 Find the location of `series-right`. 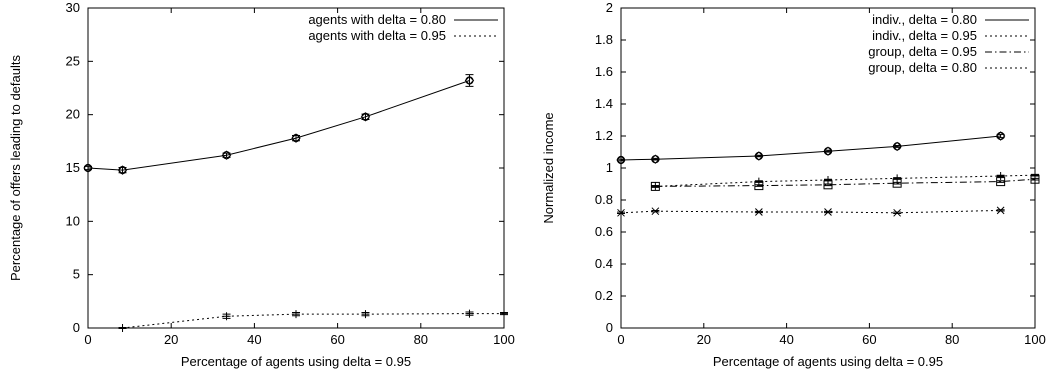

series-right is located at coordinates (828, 174).